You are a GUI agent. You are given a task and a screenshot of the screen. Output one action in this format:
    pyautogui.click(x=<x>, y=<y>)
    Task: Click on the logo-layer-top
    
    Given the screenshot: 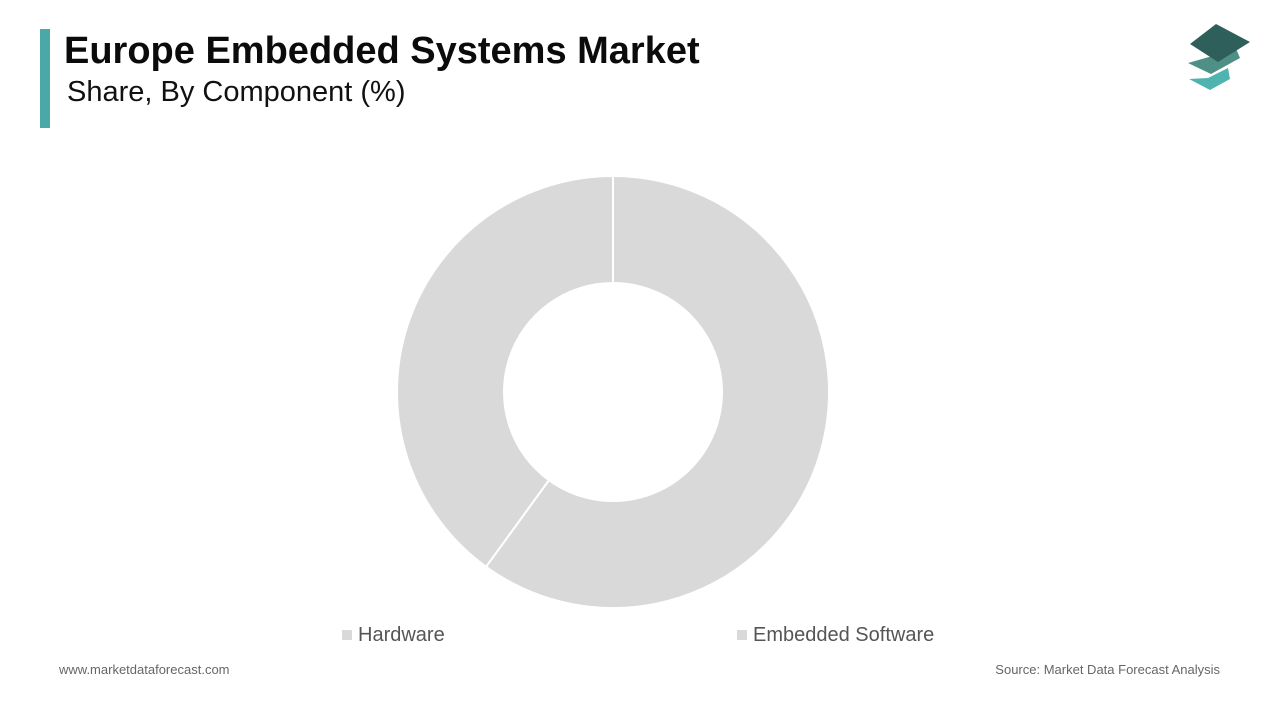 What is the action you would take?
    pyautogui.click(x=1220, y=43)
    